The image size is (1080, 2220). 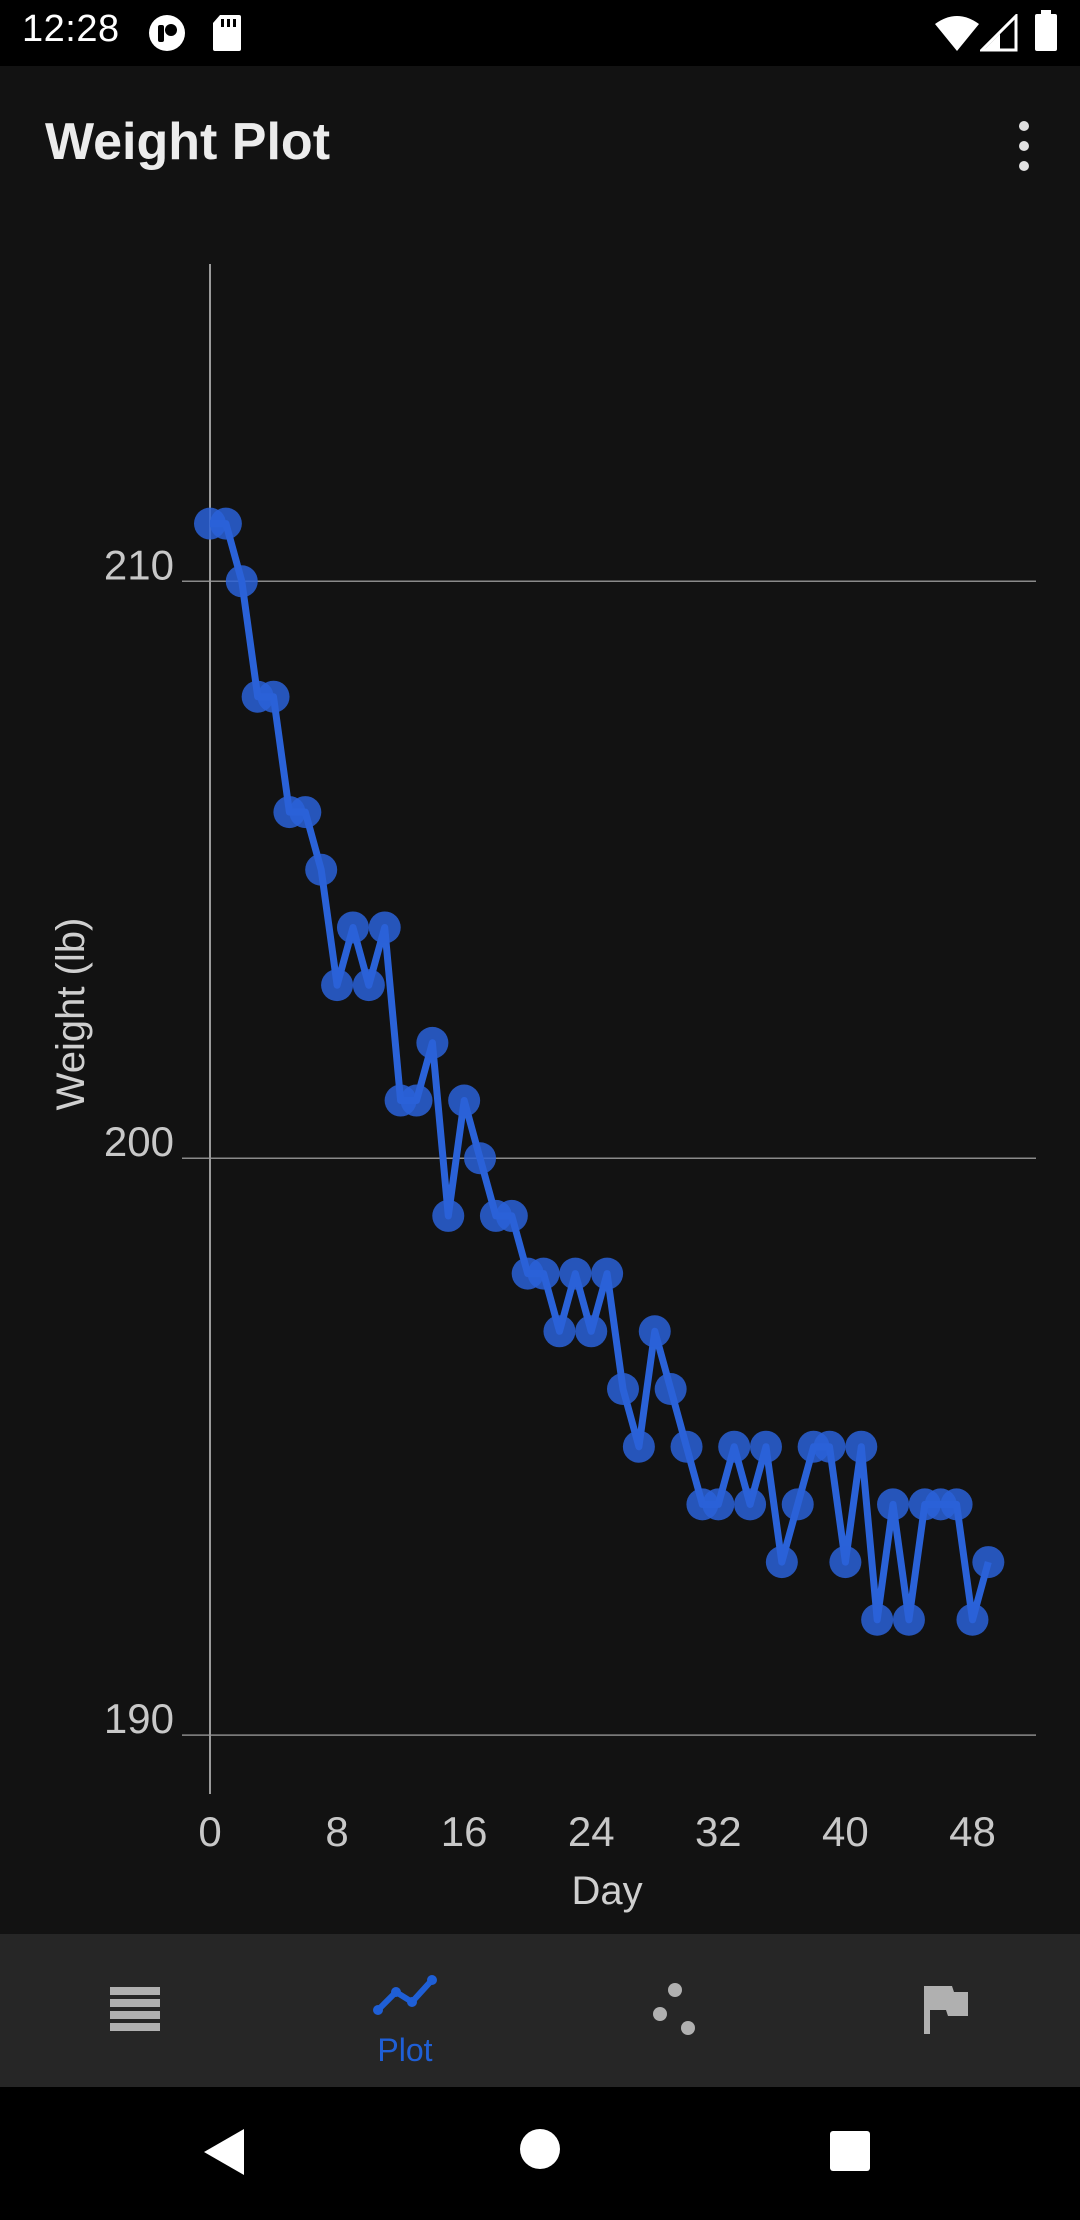 I want to click on nav-item-scatter, so click(x=675, y=2010).